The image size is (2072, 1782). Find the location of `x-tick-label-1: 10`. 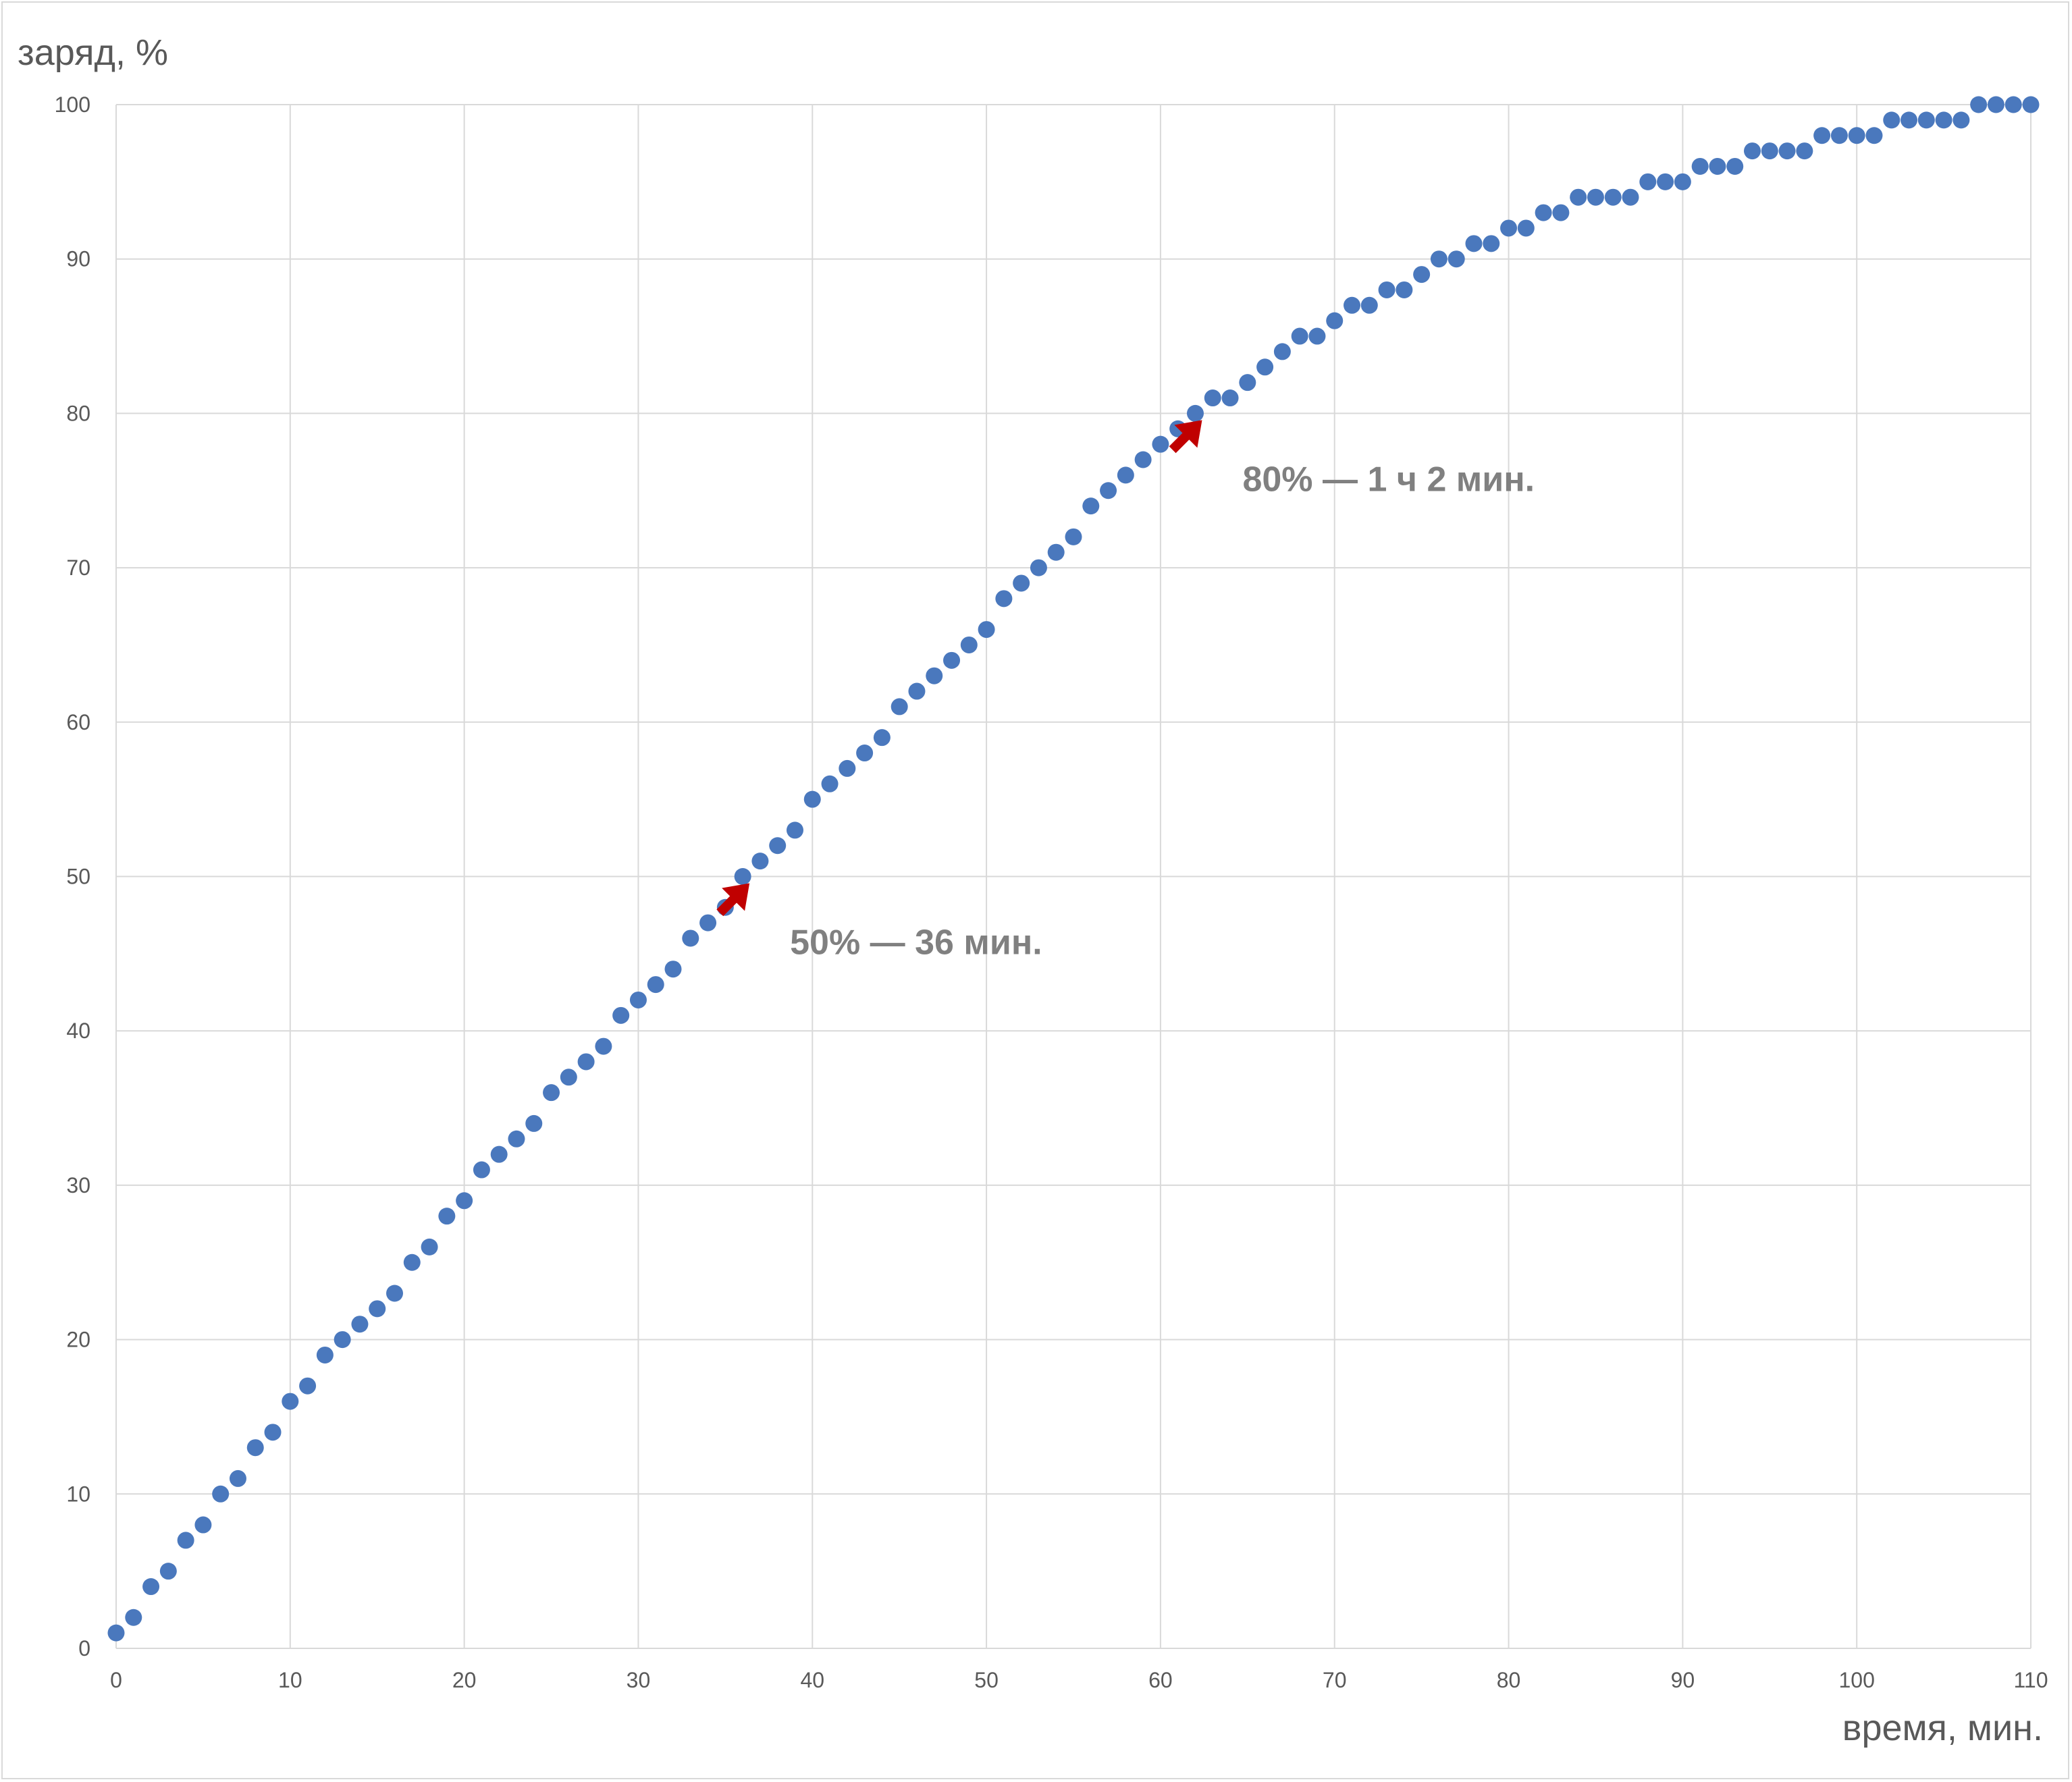

x-tick-label-1: 10 is located at coordinates (290, 1680).